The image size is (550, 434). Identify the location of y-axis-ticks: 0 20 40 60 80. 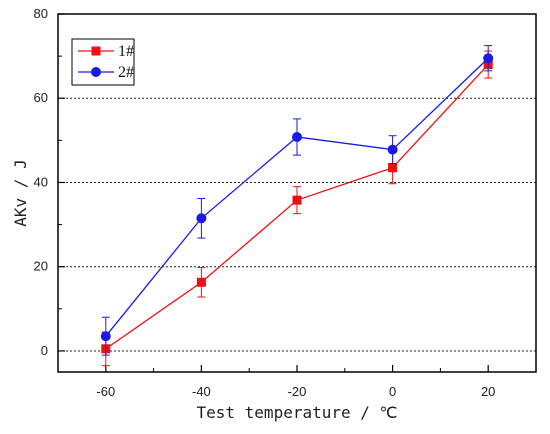
(49, 182).